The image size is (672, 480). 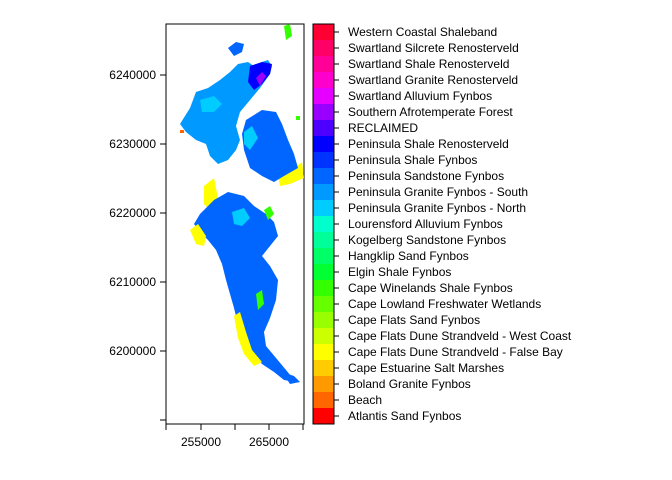 What do you see at coordinates (269, 213) in the screenshot?
I see `map-region-green-right` at bounding box center [269, 213].